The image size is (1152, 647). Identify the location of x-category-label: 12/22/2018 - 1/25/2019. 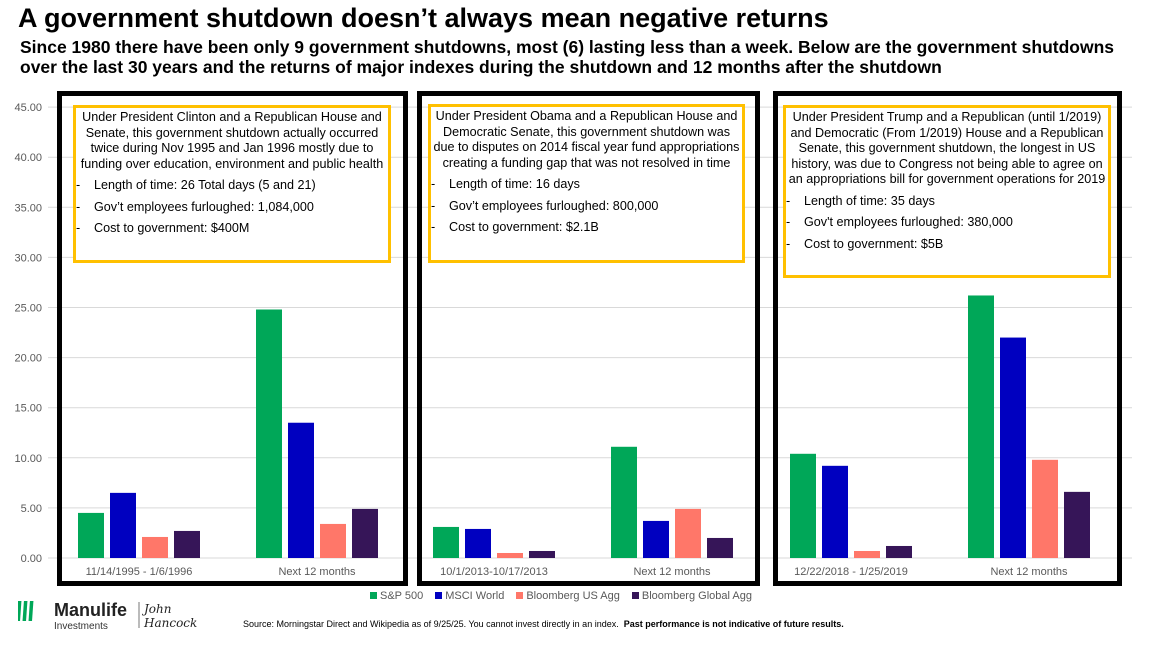
(851, 572).